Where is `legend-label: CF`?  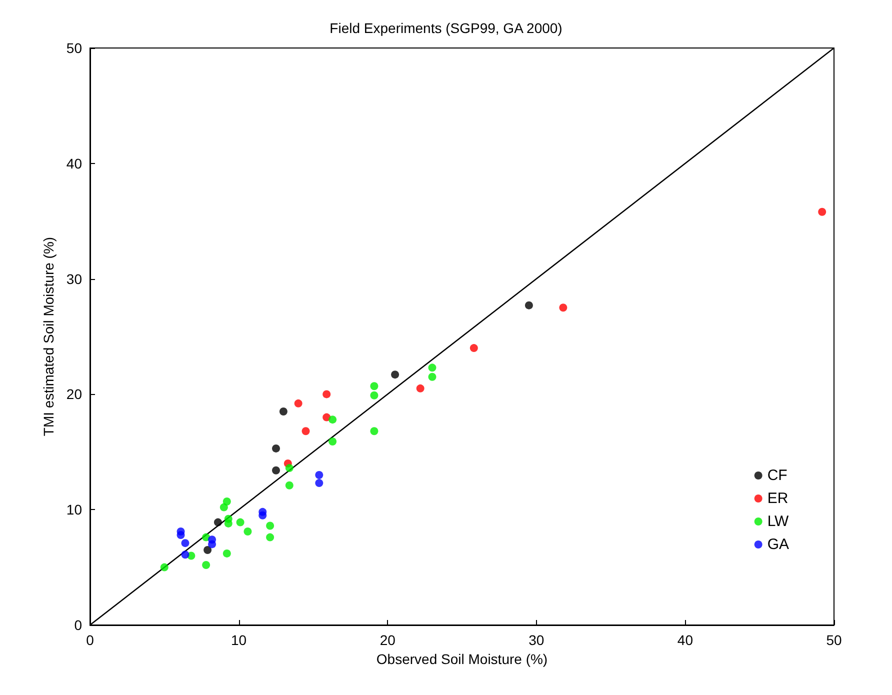
legend-label: CF is located at coordinates (777, 475).